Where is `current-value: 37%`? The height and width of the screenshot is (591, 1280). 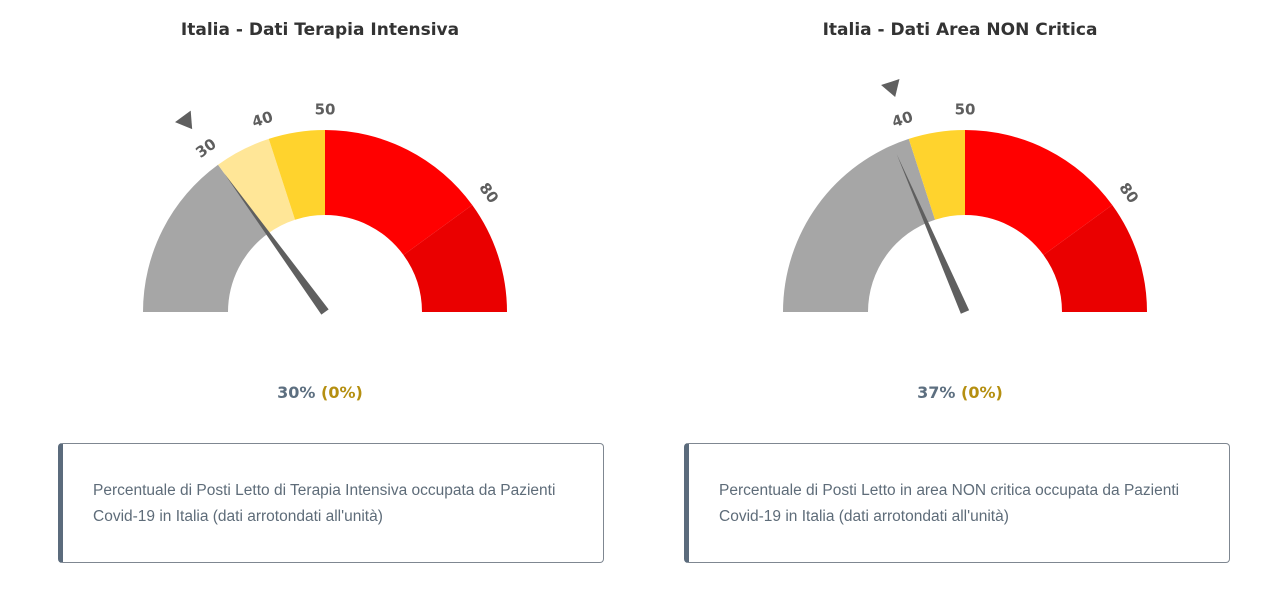
current-value: 37% is located at coordinates (936, 392).